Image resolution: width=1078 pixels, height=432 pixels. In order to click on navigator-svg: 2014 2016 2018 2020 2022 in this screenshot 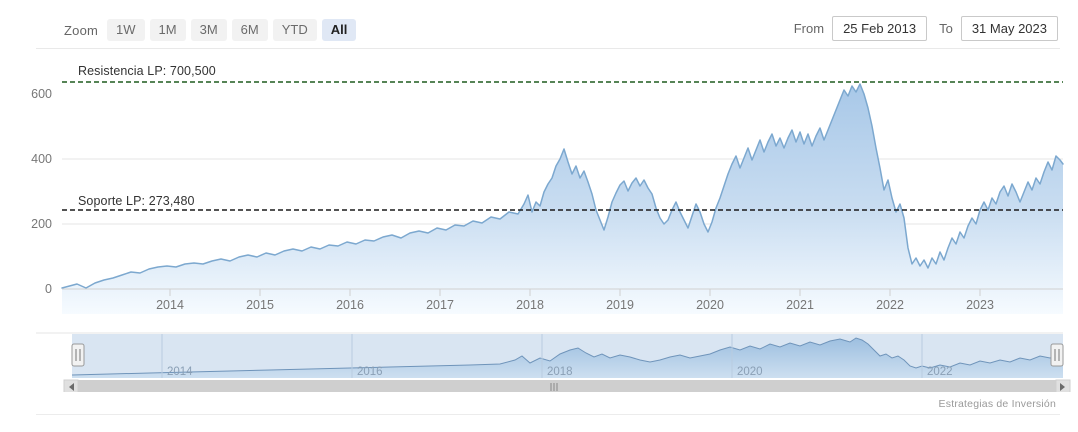, I will do `click(553, 362)`.